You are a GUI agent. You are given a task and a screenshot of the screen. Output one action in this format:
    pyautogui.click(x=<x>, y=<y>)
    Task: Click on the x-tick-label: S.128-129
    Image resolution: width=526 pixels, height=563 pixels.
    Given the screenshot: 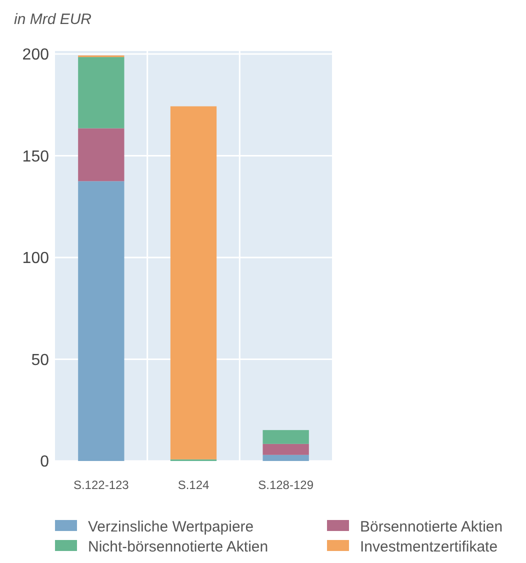 What is the action you would take?
    pyautogui.click(x=286, y=485)
    